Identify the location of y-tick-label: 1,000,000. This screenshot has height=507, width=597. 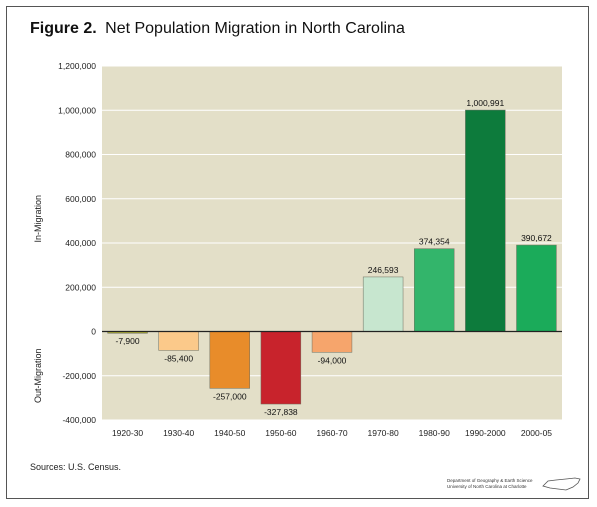
(77, 110).